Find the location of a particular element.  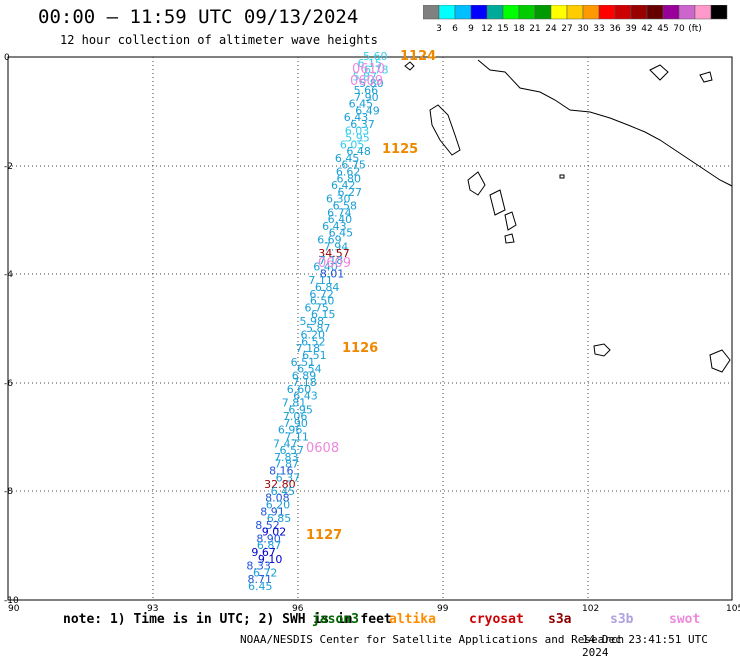

colorbar-label: 42 is located at coordinates (646, 29).